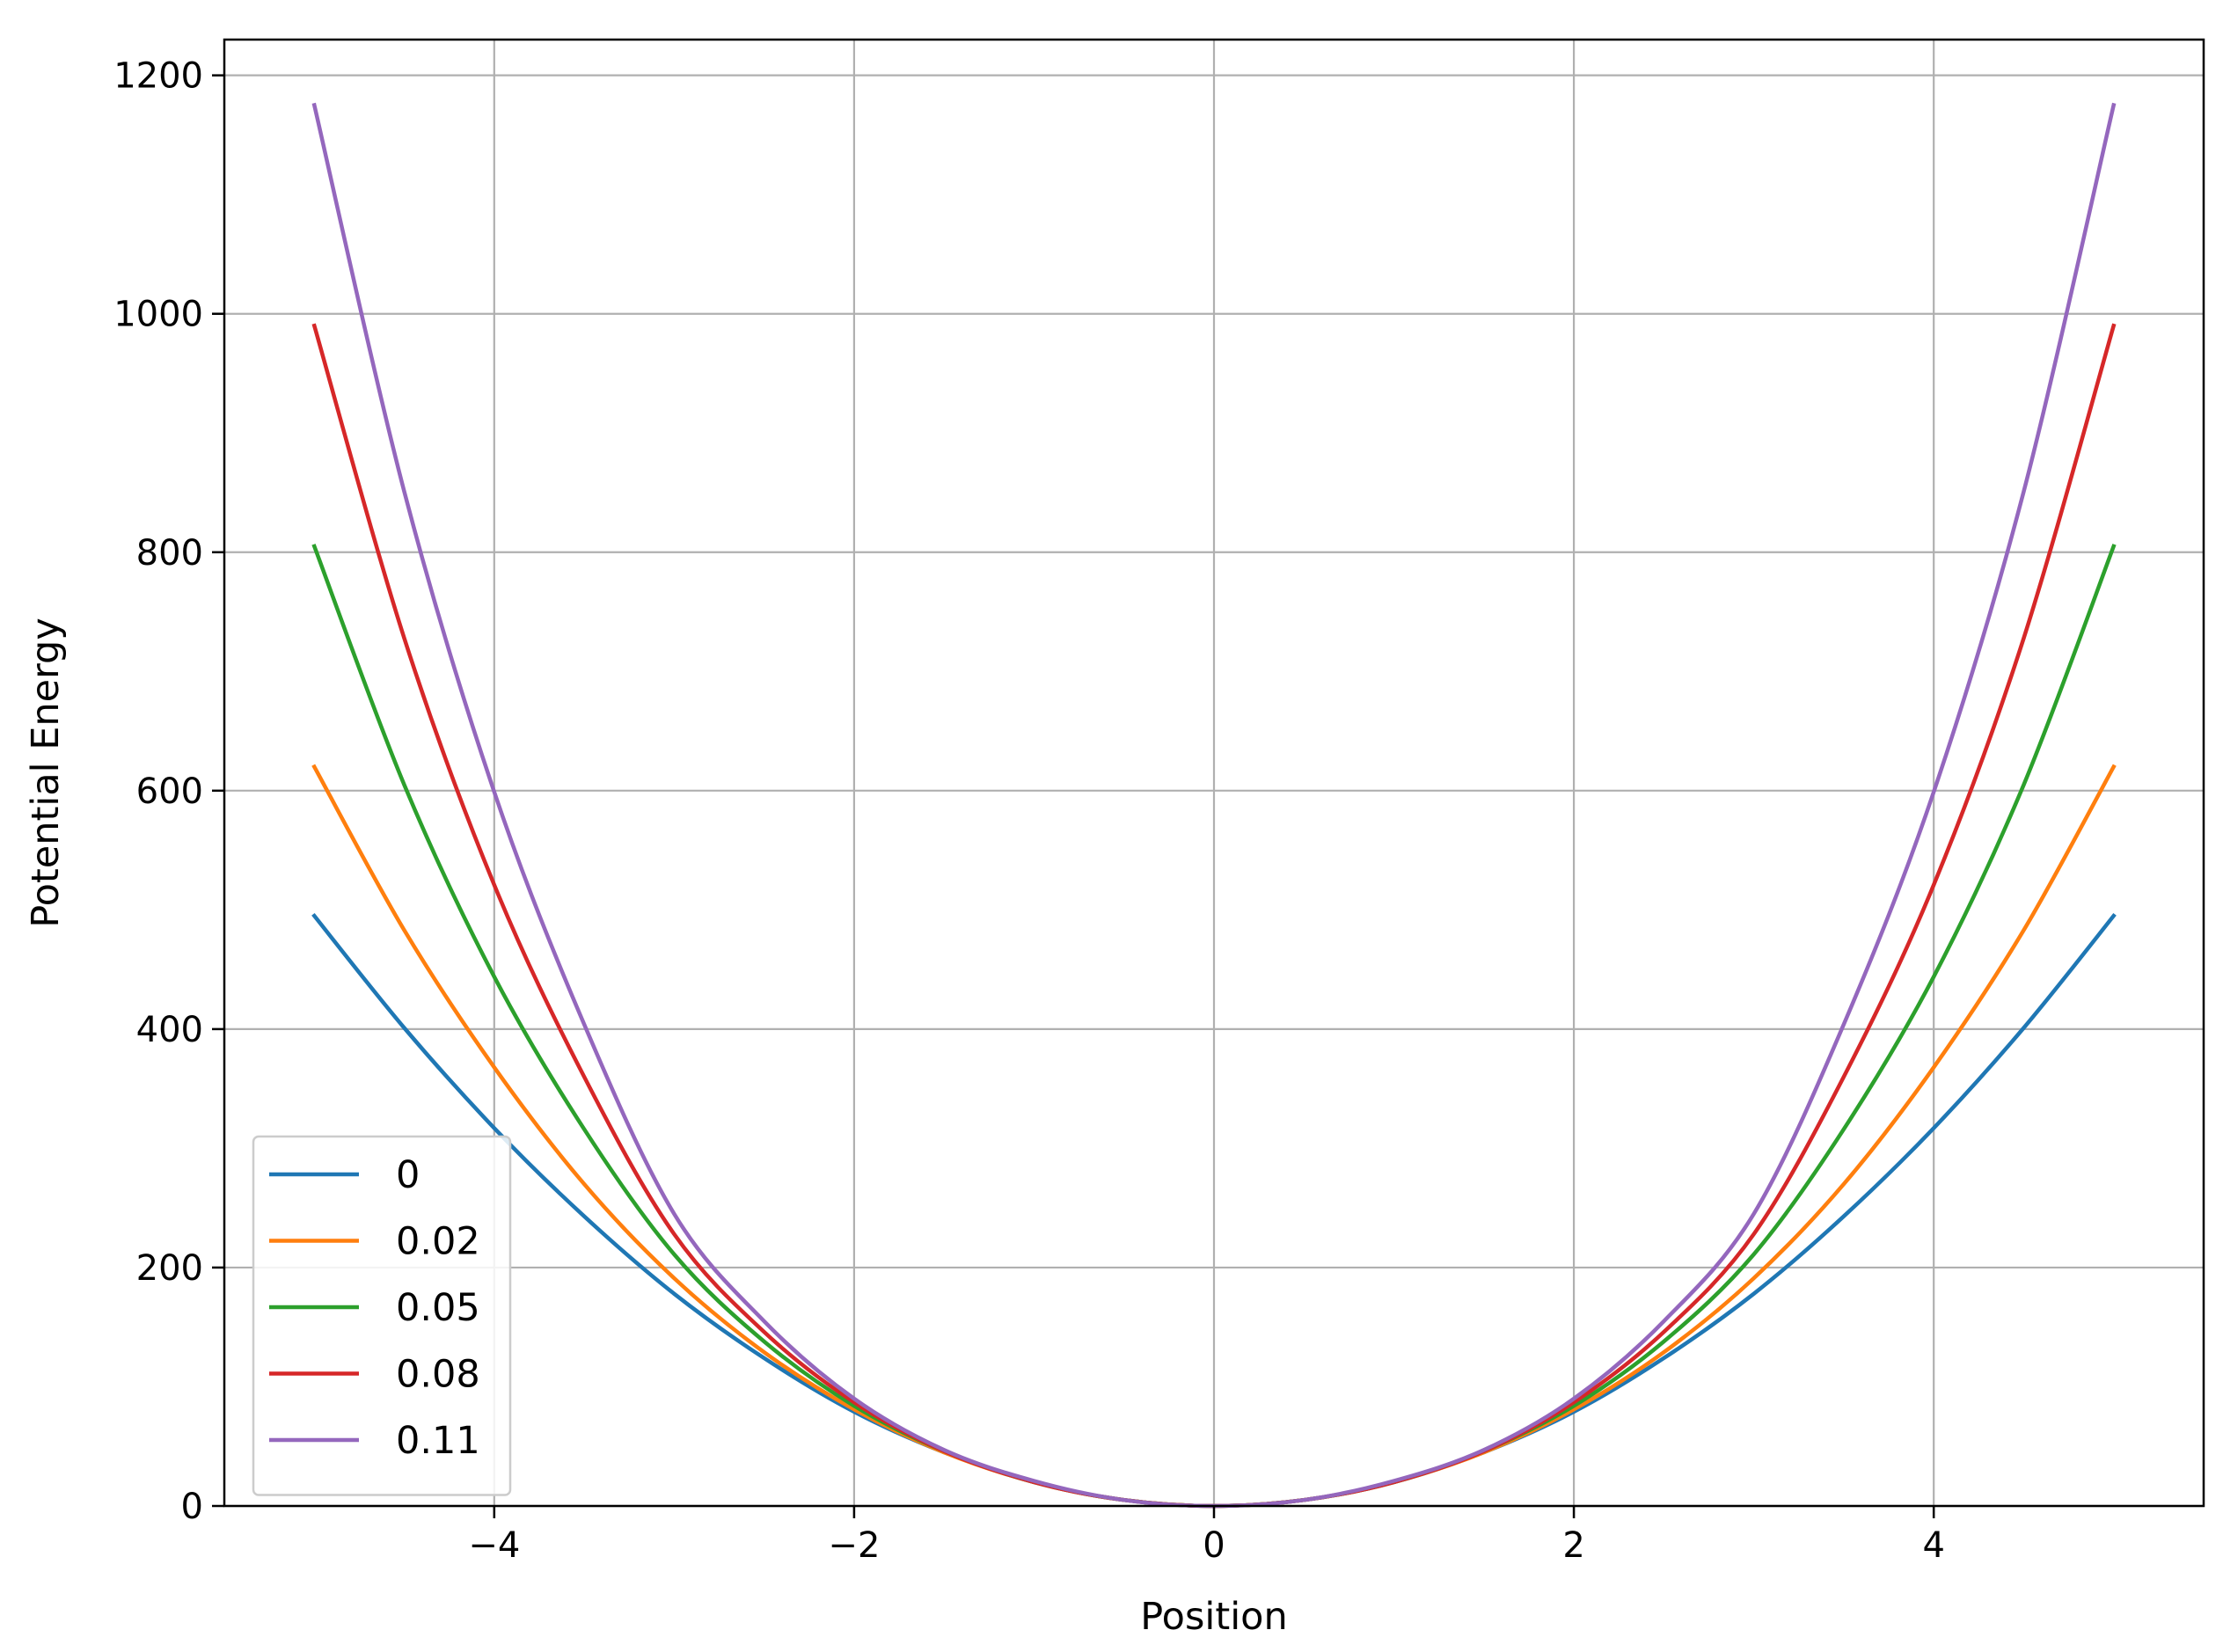 This screenshot has width=2223, height=1652. I want to click on legend-label: 0.08, so click(438, 1375).